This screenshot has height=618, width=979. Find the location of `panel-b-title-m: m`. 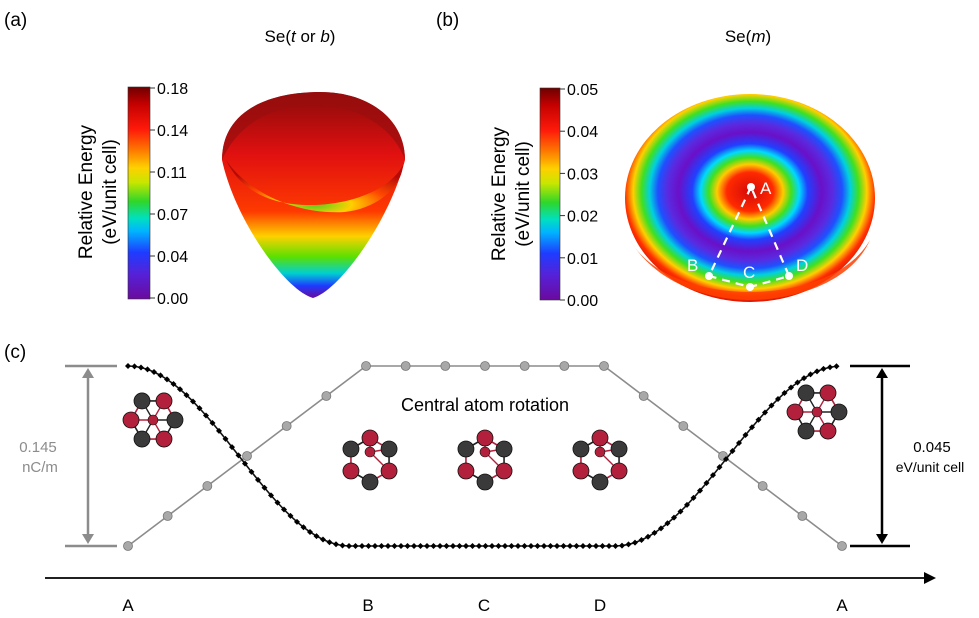

panel-b-title-m: m is located at coordinates (758, 36).